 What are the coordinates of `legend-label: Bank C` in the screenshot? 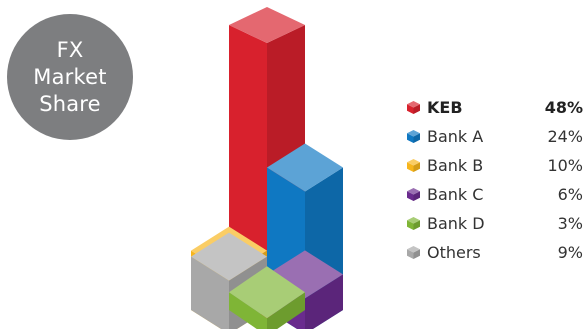 It's located at (455, 194).